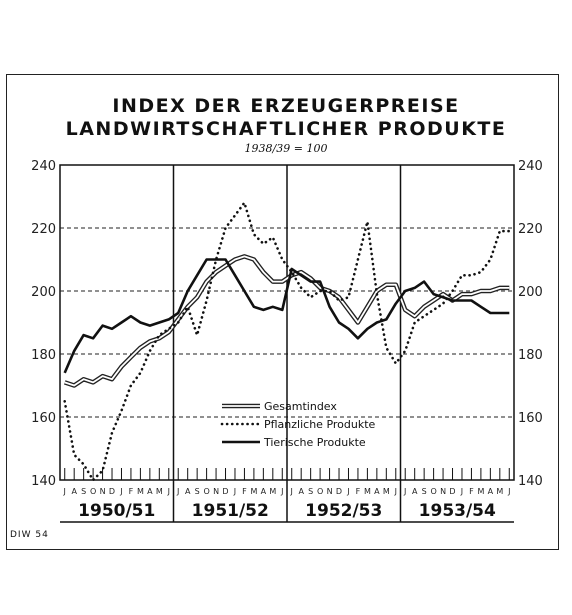 The height and width of the screenshot is (615, 572). I want to click on y-tick-right-180: 180, so click(530, 355).